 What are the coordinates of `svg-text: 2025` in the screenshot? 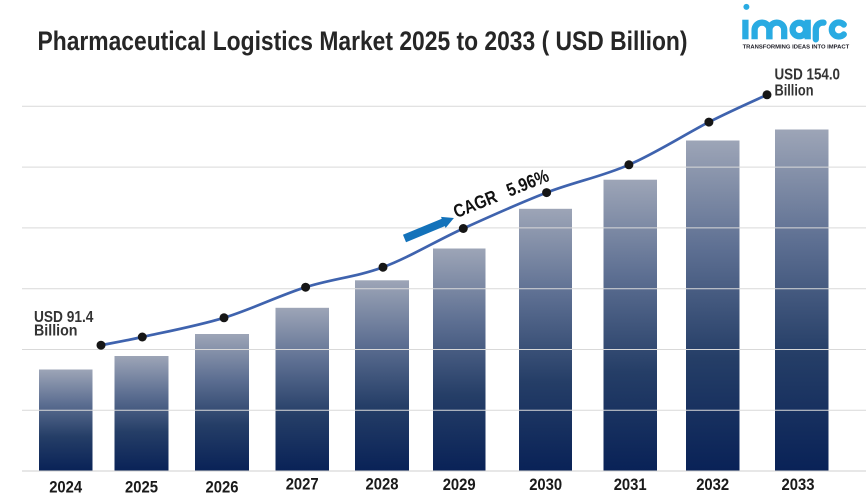 It's located at (141, 487).